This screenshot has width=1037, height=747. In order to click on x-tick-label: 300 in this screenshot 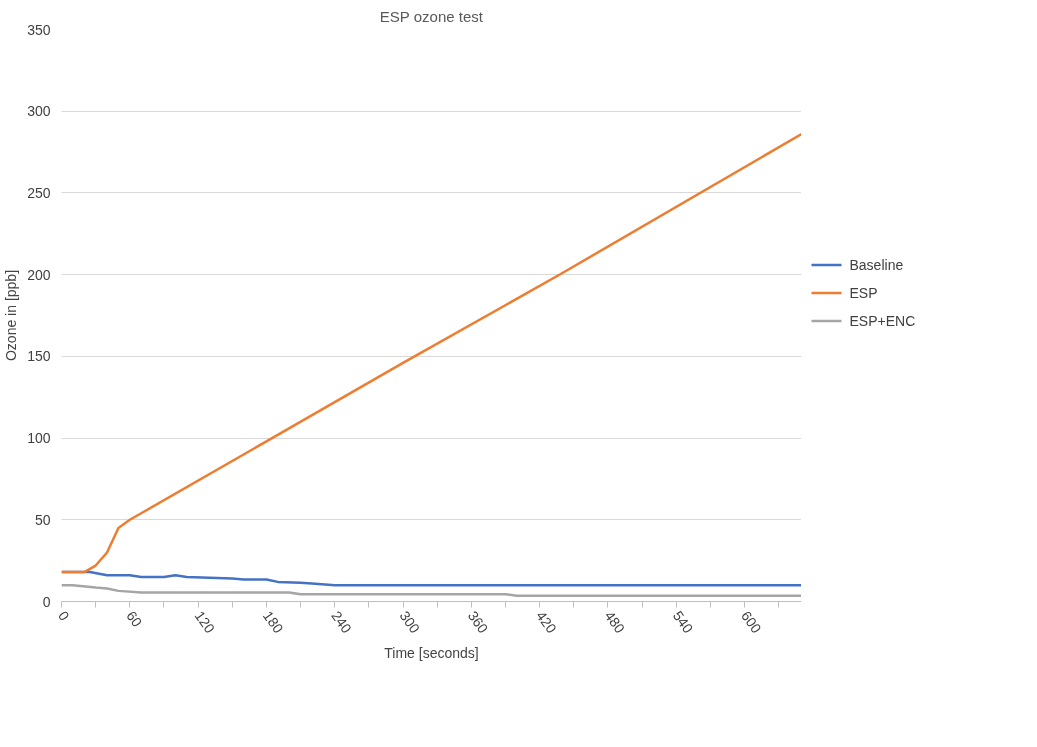, I will do `click(410, 622)`.